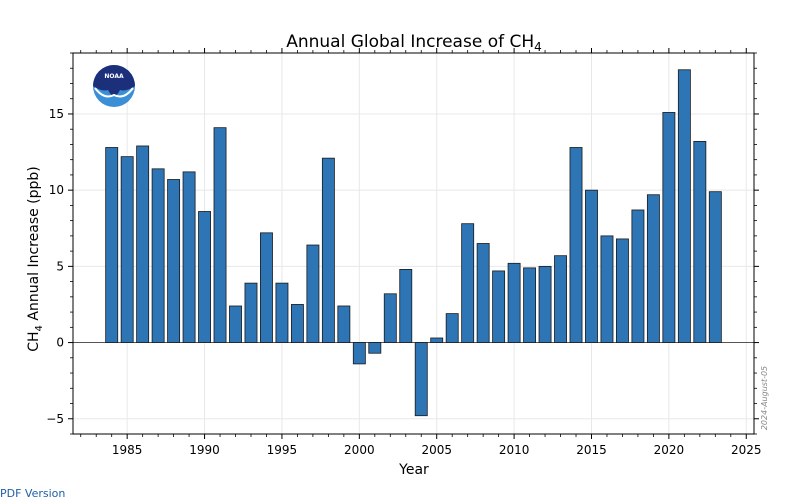 The height and width of the screenshot is (500, 809). Describe the element at coordinates (669, 450) in the screenshot. I see `x-tick-label: 2020` at that location.